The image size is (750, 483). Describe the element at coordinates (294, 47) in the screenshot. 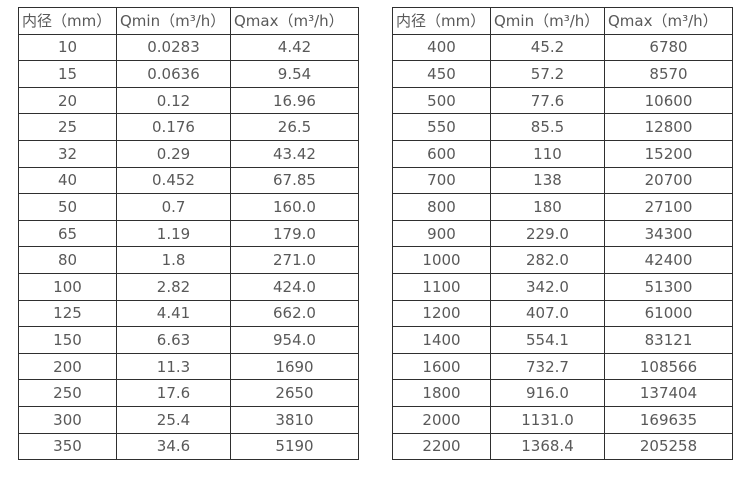

I see `table-cell: 4.42` at that location.